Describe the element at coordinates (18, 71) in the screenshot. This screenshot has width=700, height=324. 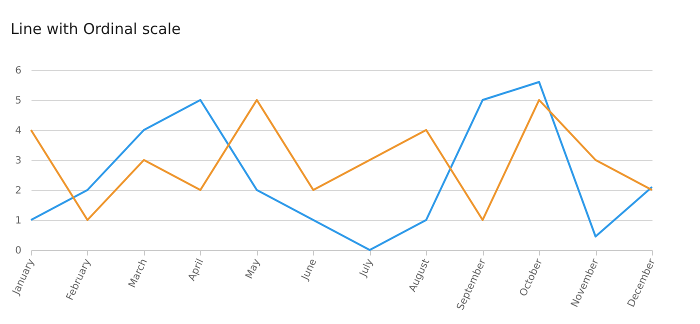
I see `y-tick-label: 6` at that location.